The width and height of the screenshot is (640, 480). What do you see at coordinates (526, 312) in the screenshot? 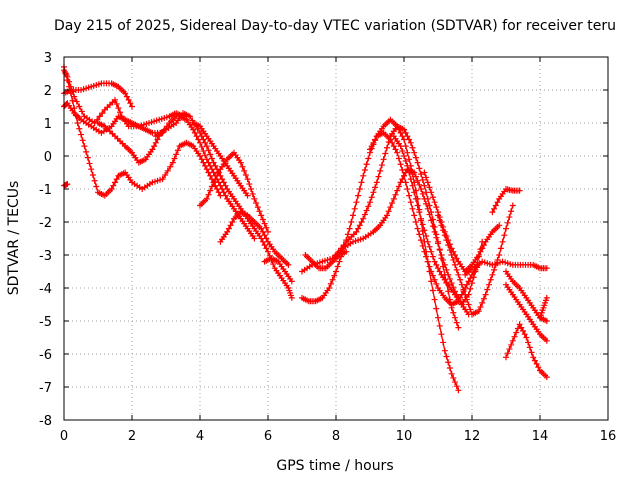
I see `series-sat-x` at bounding box center [526, 312].